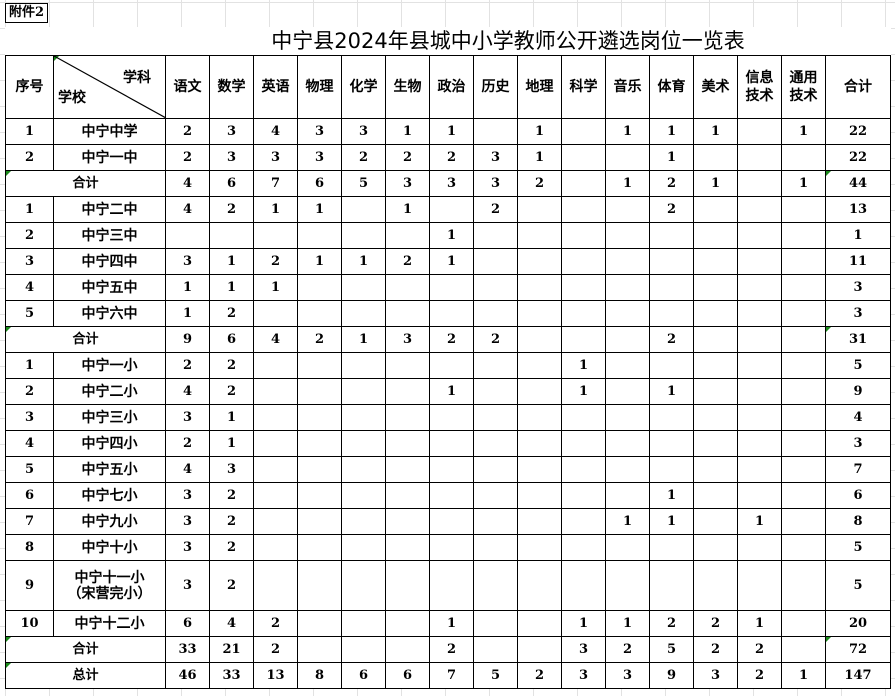 This screenshot has height=696, width=895. What do you see at coordinates (495, 339) in the screenshot?
I see `cell-历史: 2` at bounding box center [495, 339].